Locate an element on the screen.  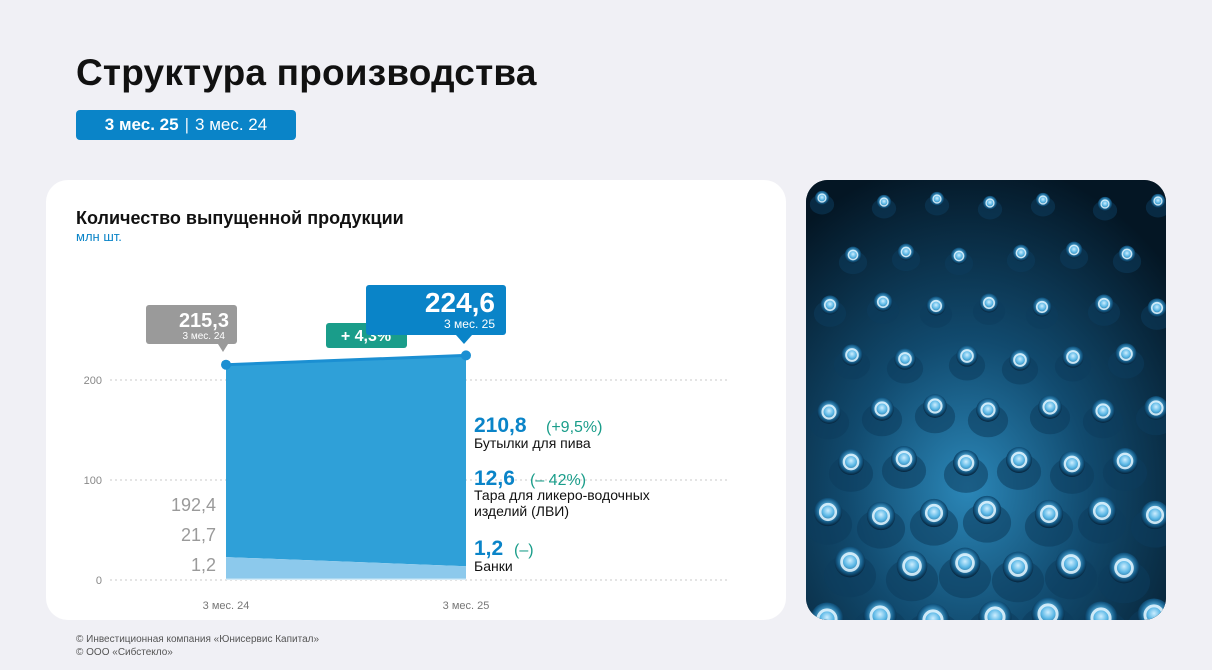
cur-value-beer: 210,8 is located at coordinates (500, 425).